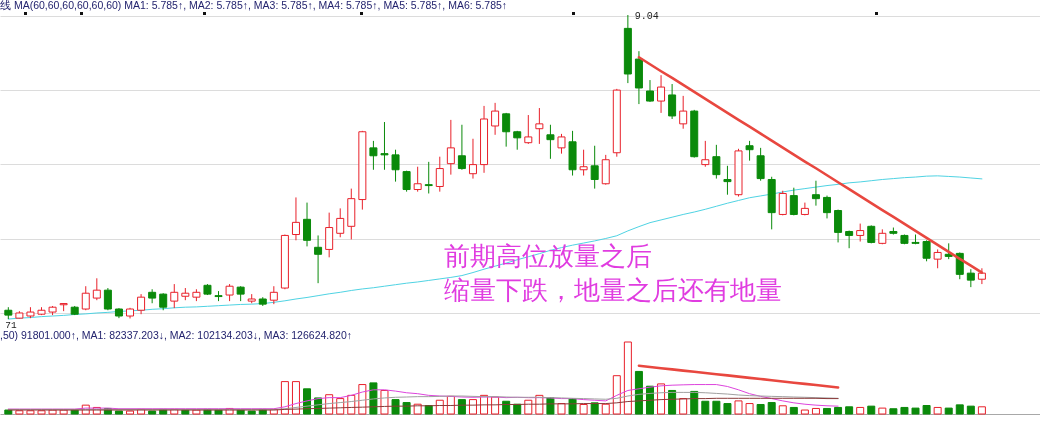 The image size is (1050, 424). Describe the element at coordinates (11, 326) in the screenshot. I see `text: 71` at that location.